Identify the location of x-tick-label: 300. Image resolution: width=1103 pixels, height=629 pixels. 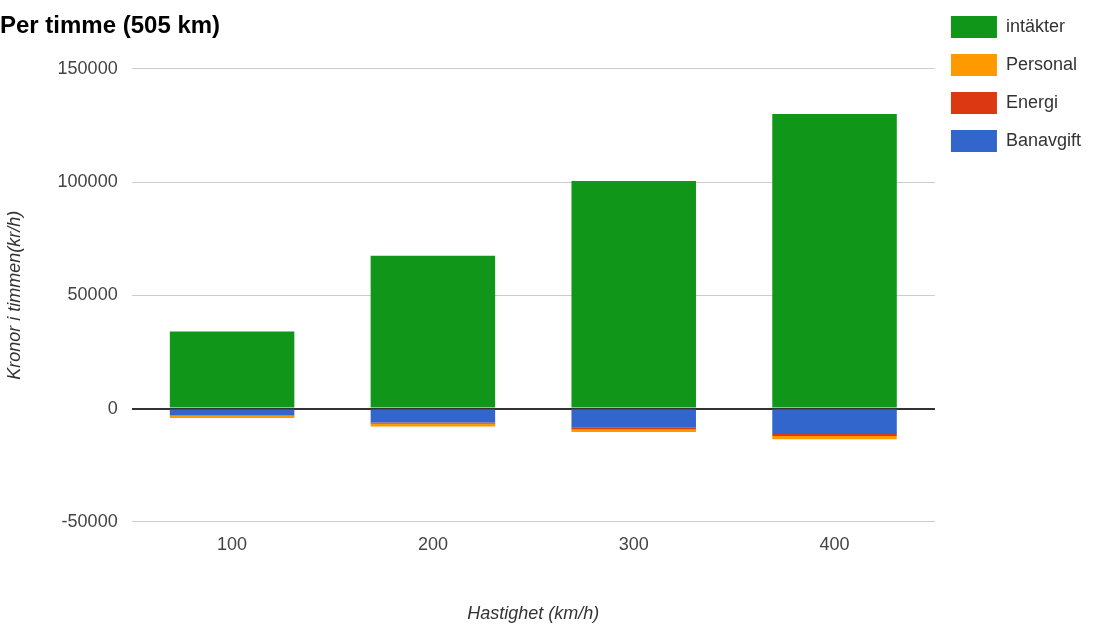
(633, 543).